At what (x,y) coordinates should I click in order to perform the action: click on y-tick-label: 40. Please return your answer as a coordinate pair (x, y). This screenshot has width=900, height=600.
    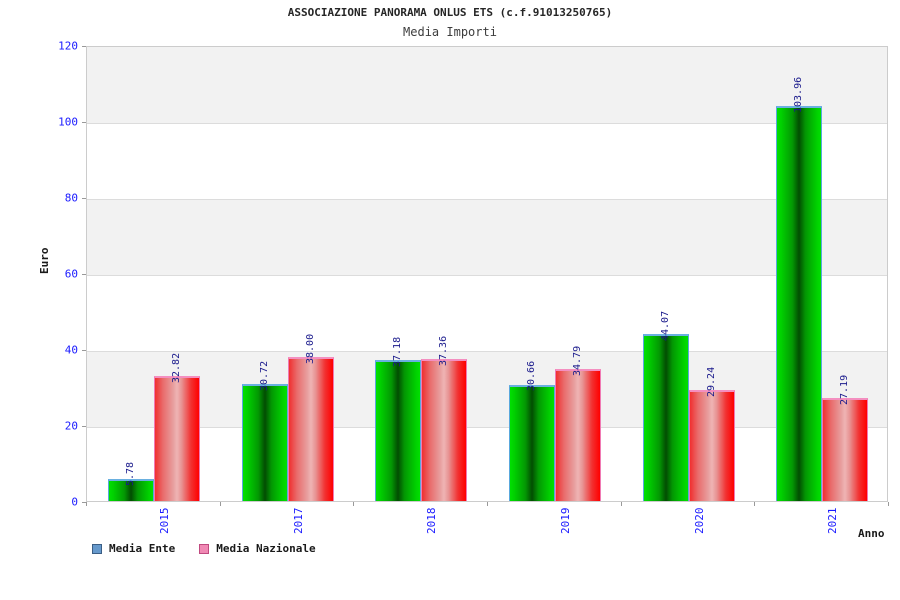
    Looking at the image, I should click on (71, 350).